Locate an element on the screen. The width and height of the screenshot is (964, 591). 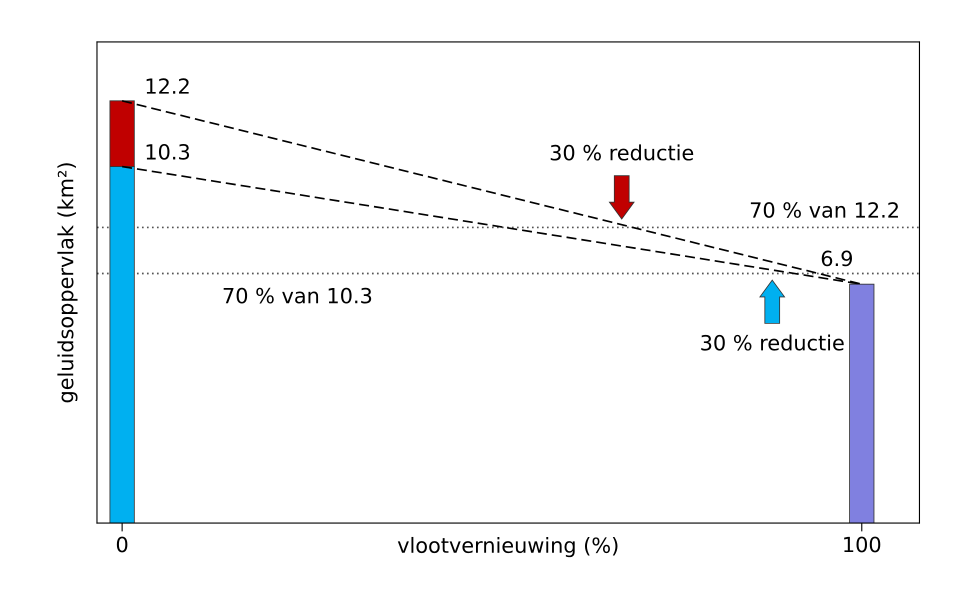
x-tick-label: 100 is located at coordinates (862, 544).